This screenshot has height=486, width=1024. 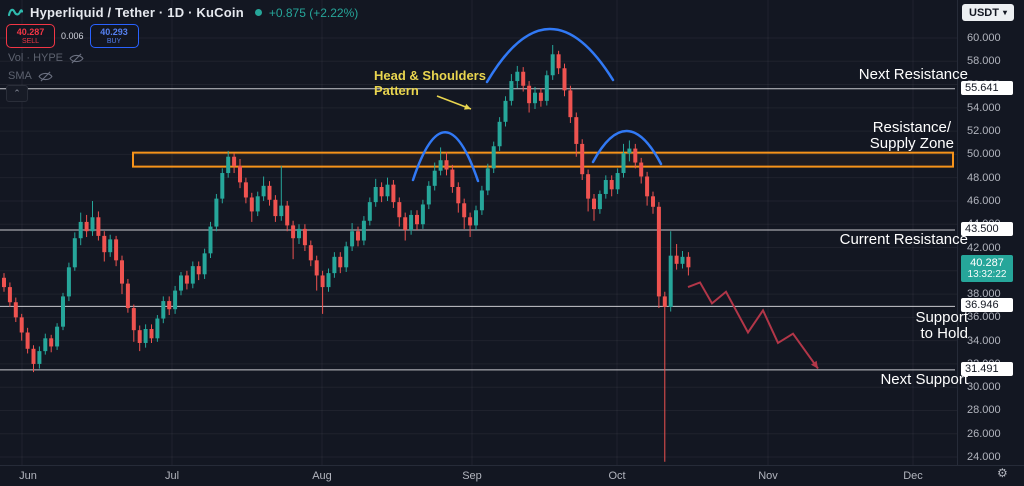 What do you see at coordinates (987, 229) in the screenshot?
I see `price-tag-current-resistance: 43.500` at bounding box center [987, 229].